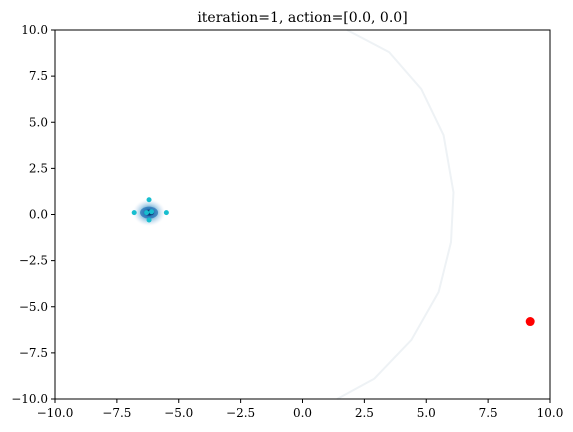  I want to click on x-tick-label: 10.0, so click(550, 413).